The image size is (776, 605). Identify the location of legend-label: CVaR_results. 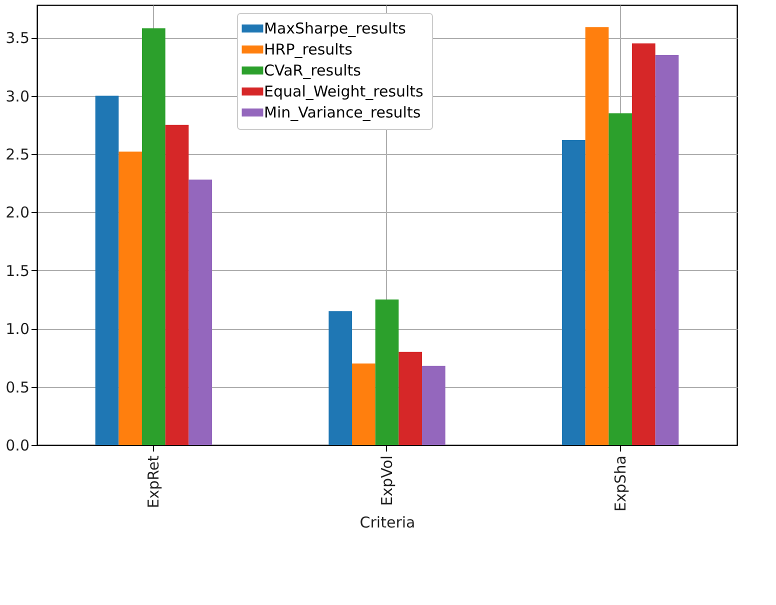
(313, 71).